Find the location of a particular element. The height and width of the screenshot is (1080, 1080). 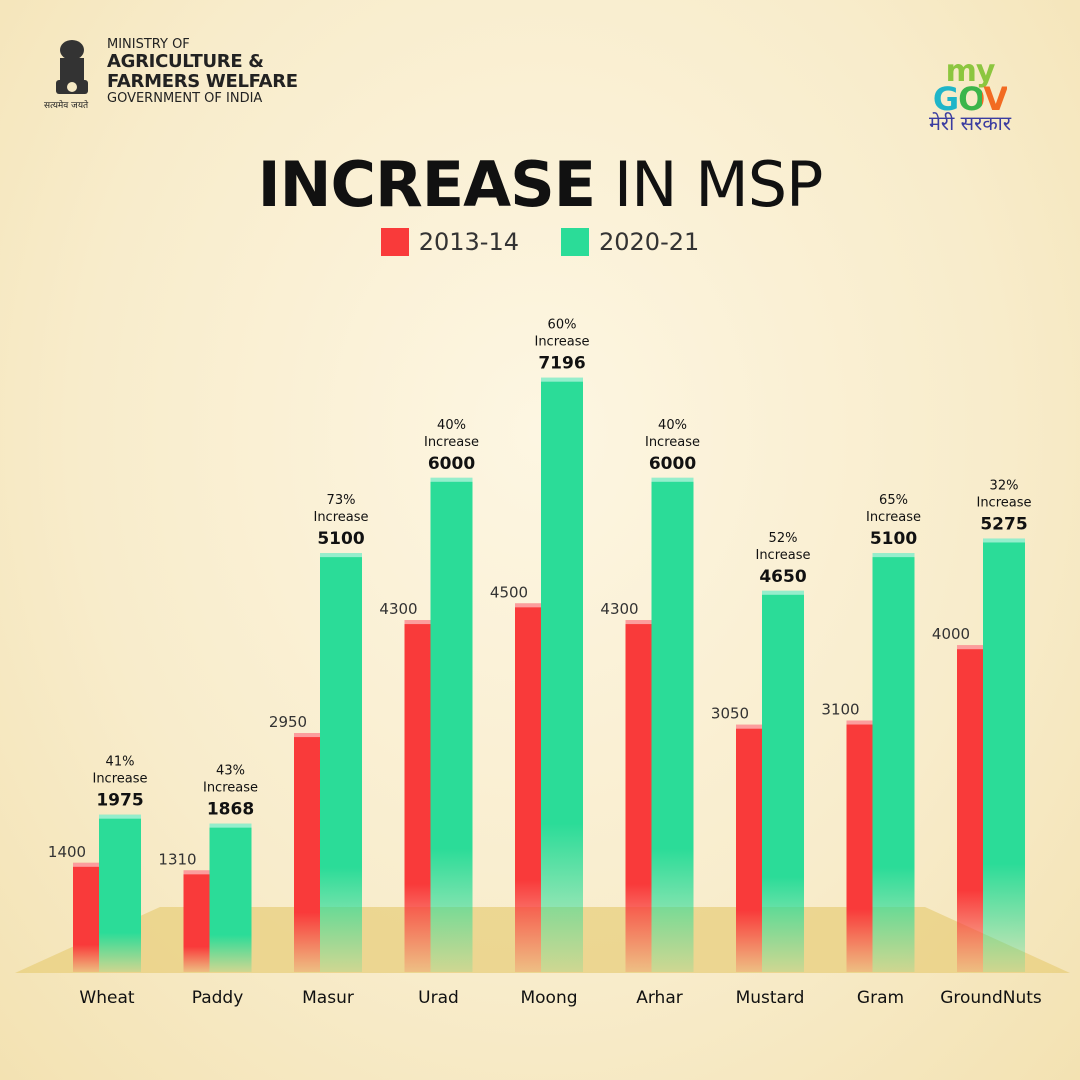

increase-percent-label: 41% is located at coordinates (120, 762).